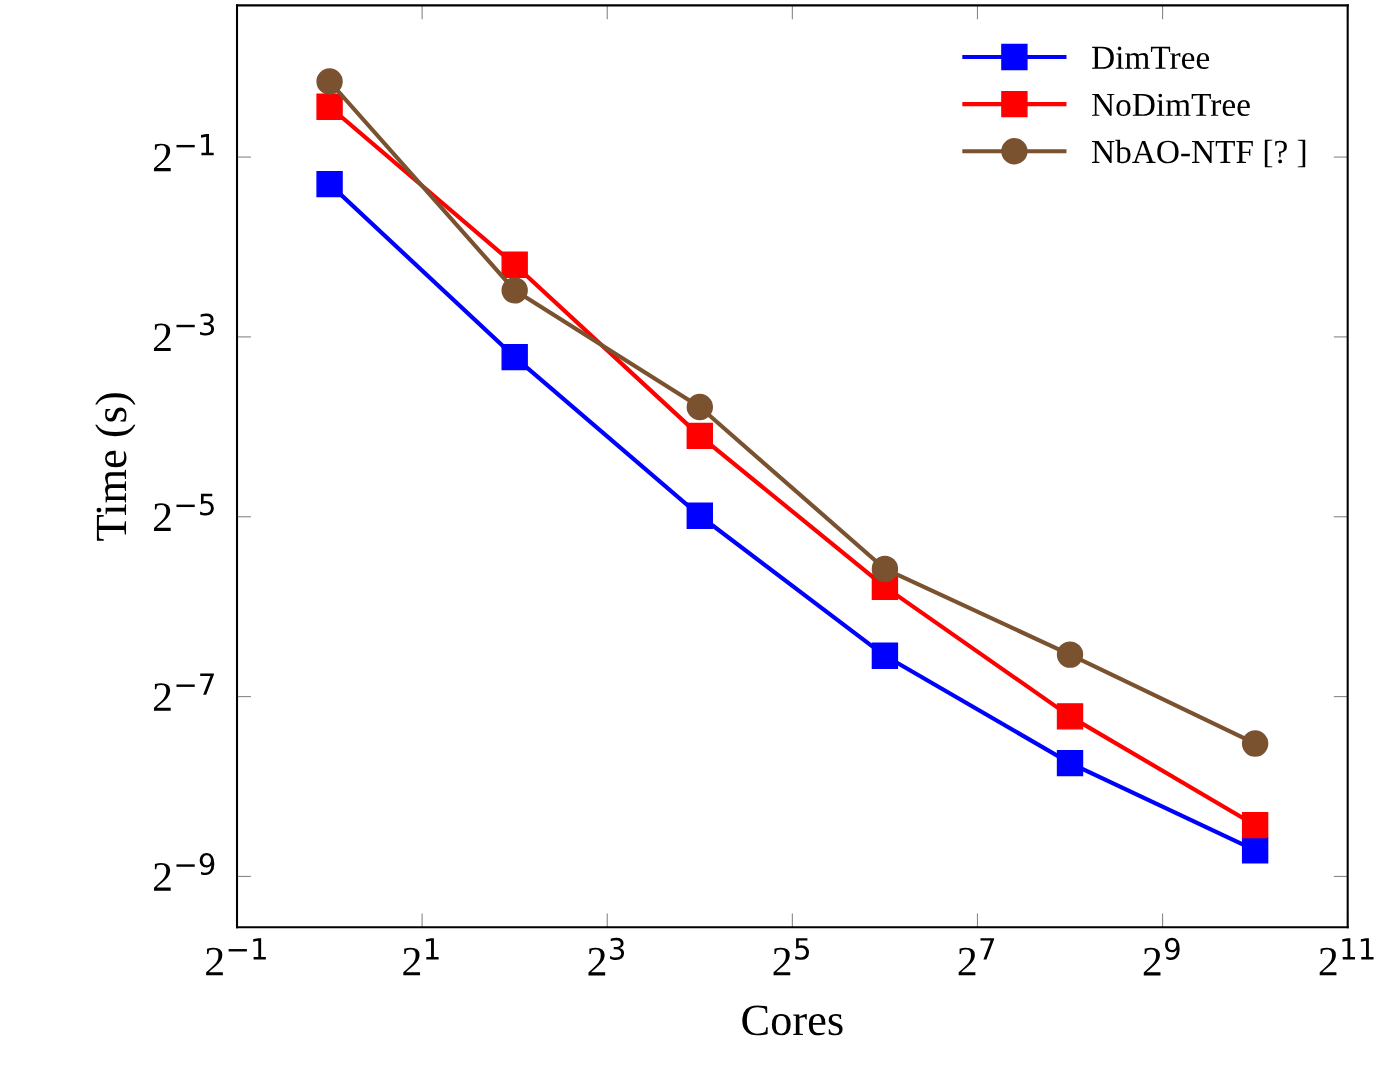 The width and height of the screenshot is (1378, 1072). Describe the element at coordinates (606, 956) in the screenshot. I see `x-tick-label: 2$^{3}$` at that location.